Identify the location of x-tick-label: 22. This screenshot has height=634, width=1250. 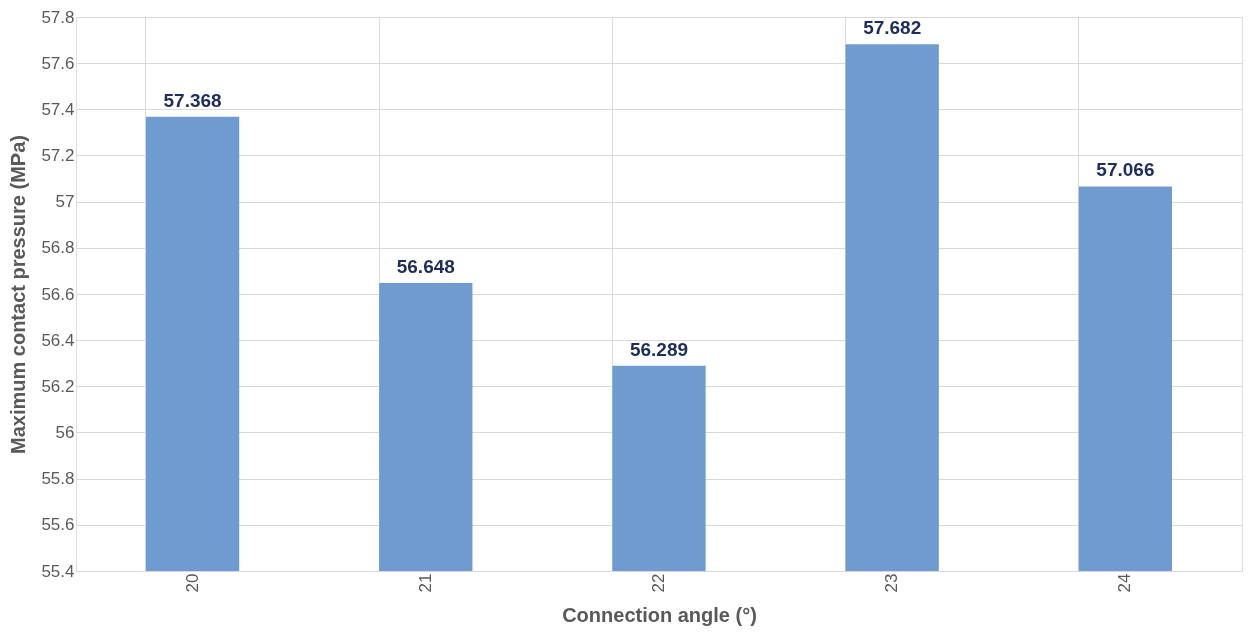
(658, 583).